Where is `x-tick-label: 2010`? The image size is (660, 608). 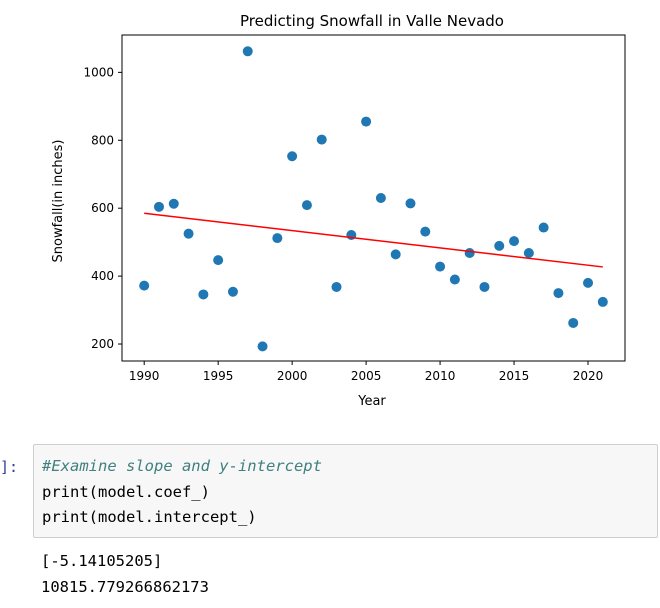 x-tick-label: 2010 is located at coordinates (440, 376).